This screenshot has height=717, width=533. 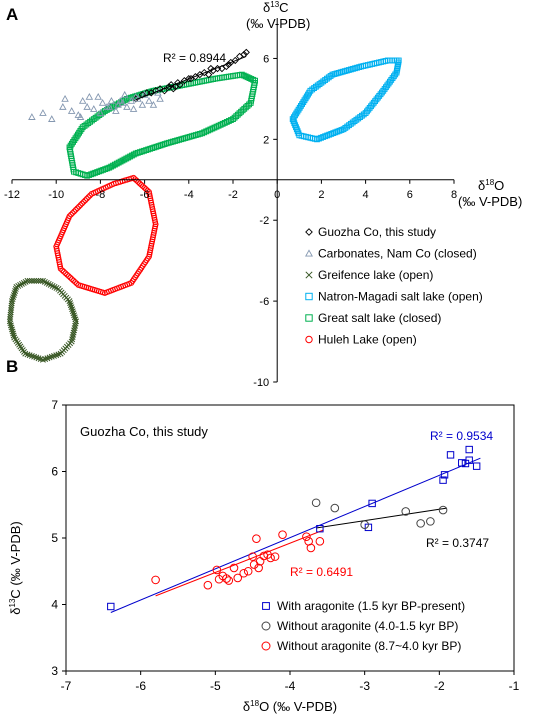 I want to click on region-0-marker-48-stroke-b, so click(x=74, y=328).